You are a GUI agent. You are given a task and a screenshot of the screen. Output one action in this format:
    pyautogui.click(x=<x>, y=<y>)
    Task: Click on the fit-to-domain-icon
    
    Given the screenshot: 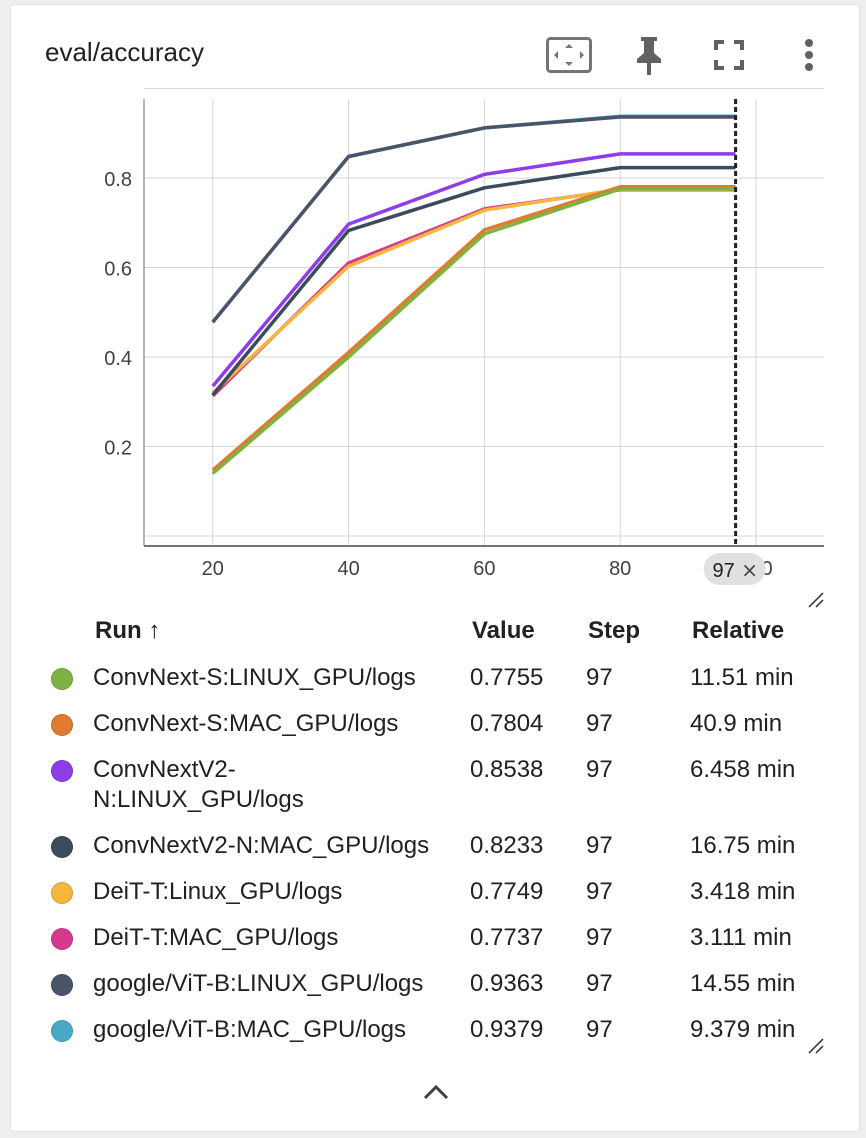 What is the action you would take?
    pyautogui.click(x=569, y=55)
    